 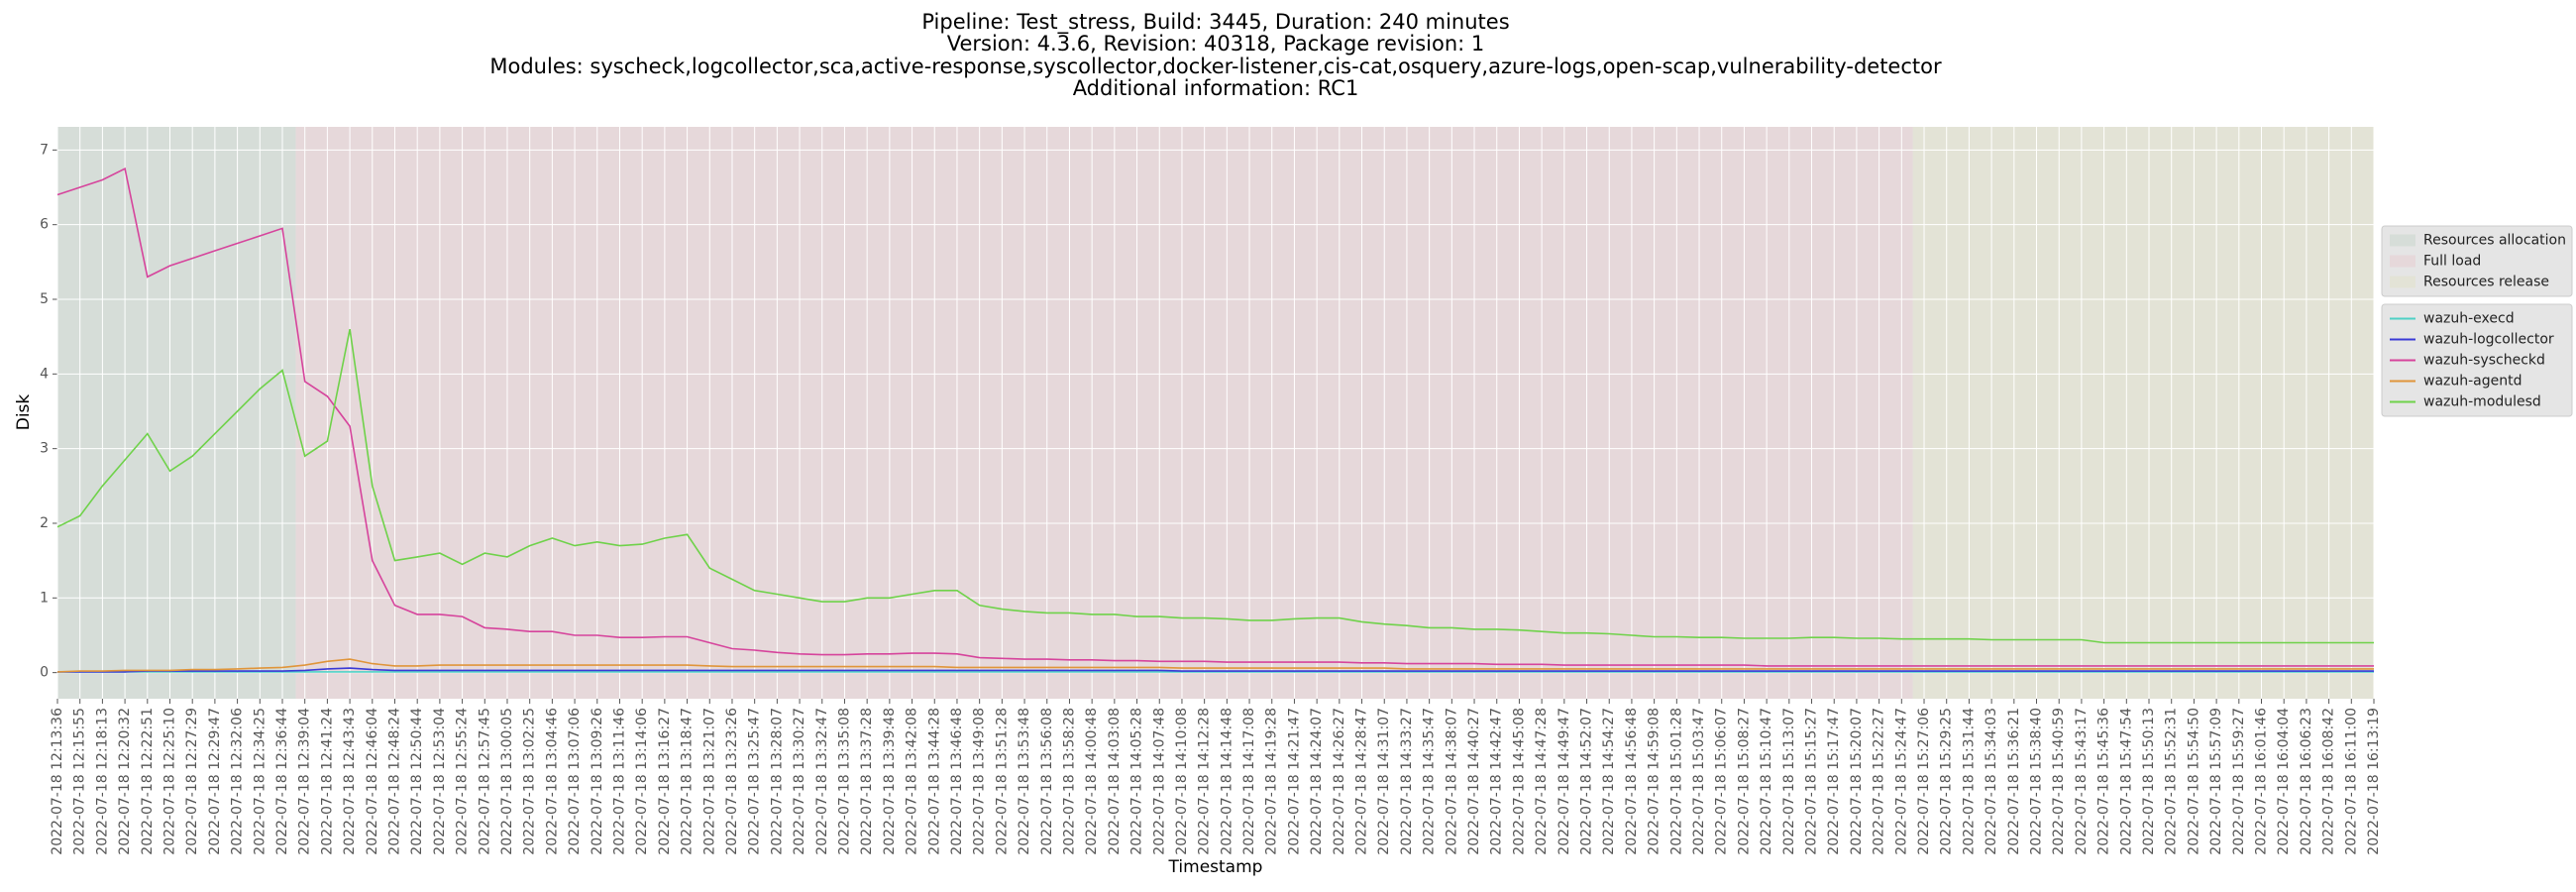 What do you see at coordinates (58, 782) in the screenshot?
I see `x-tick-label: 2022-07-18 12:13:36` at bounding box center [58, 782].